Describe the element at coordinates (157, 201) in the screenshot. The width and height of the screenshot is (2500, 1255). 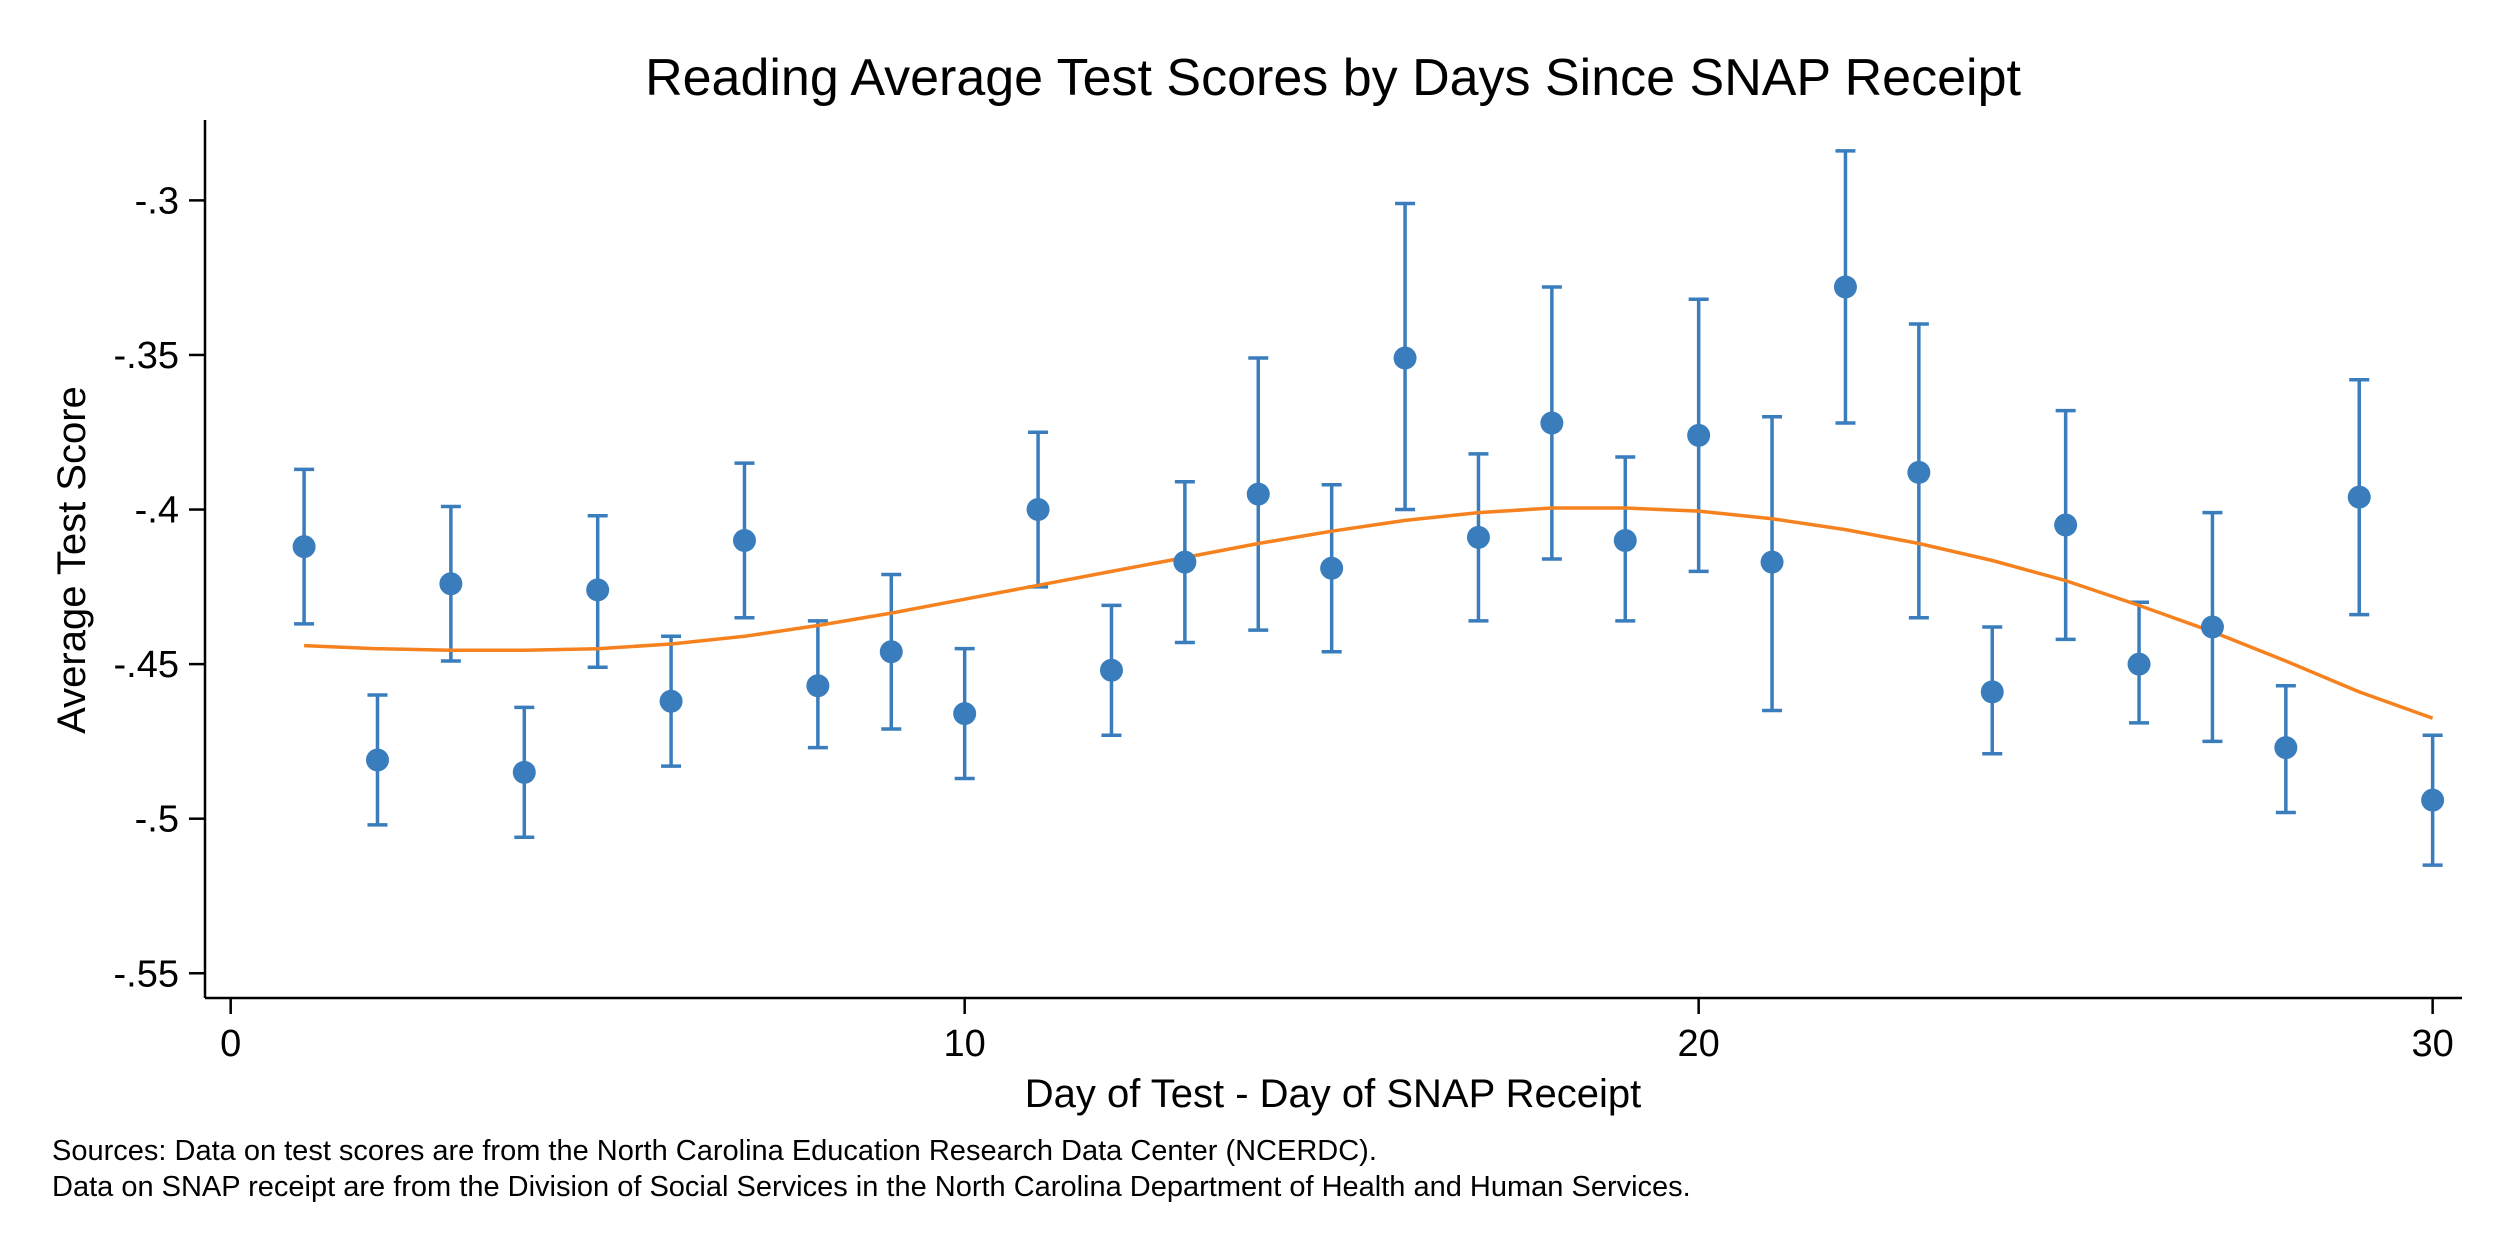
I see `y-tick-label: -.3` at that location.